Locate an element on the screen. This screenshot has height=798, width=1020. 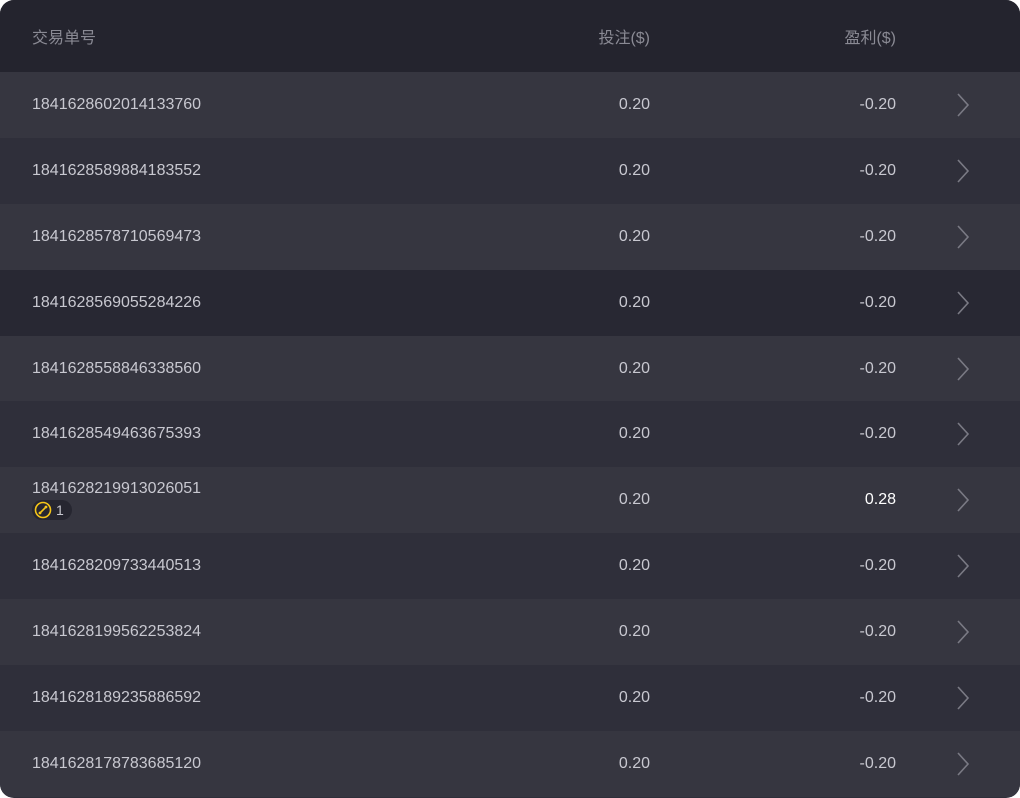
order-id-cell: 1841628602014133760 is located at coordinates (116, 105).